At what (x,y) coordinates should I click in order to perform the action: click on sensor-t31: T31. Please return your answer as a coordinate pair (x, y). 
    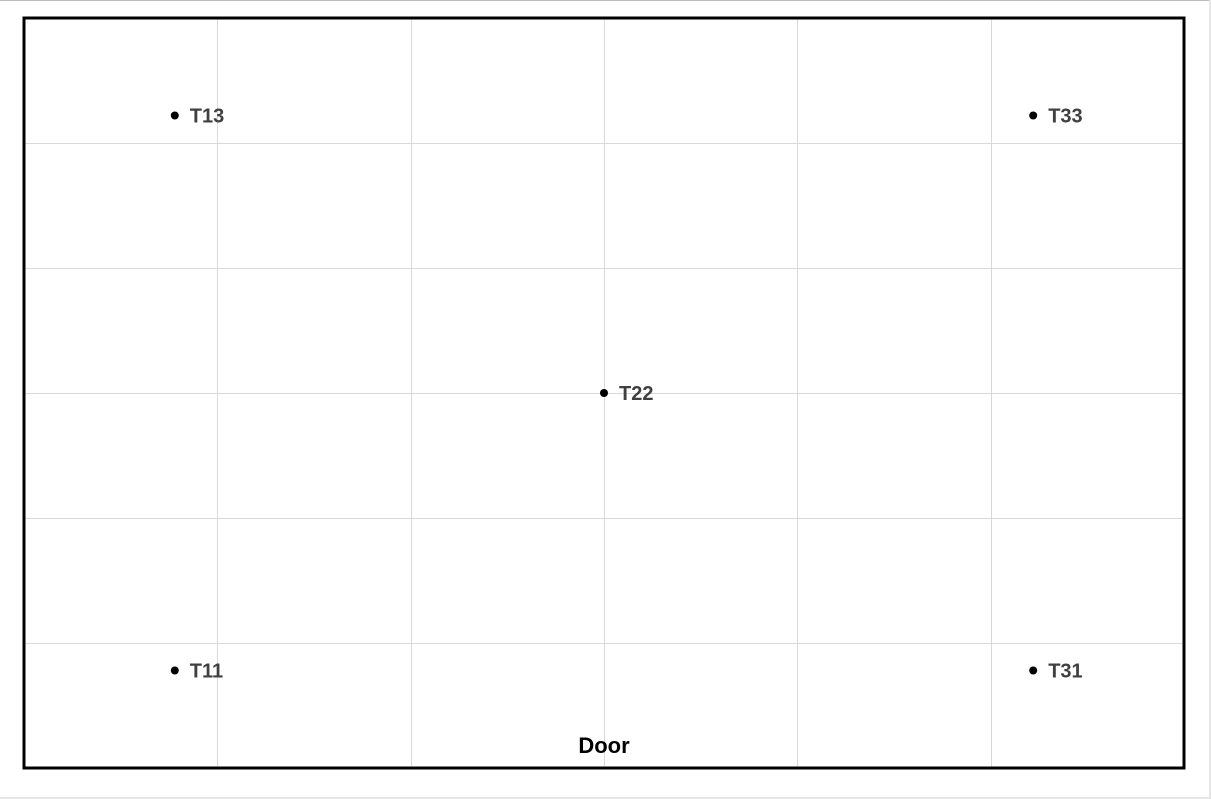
    Looking at the image, I should click on (1056, 672).